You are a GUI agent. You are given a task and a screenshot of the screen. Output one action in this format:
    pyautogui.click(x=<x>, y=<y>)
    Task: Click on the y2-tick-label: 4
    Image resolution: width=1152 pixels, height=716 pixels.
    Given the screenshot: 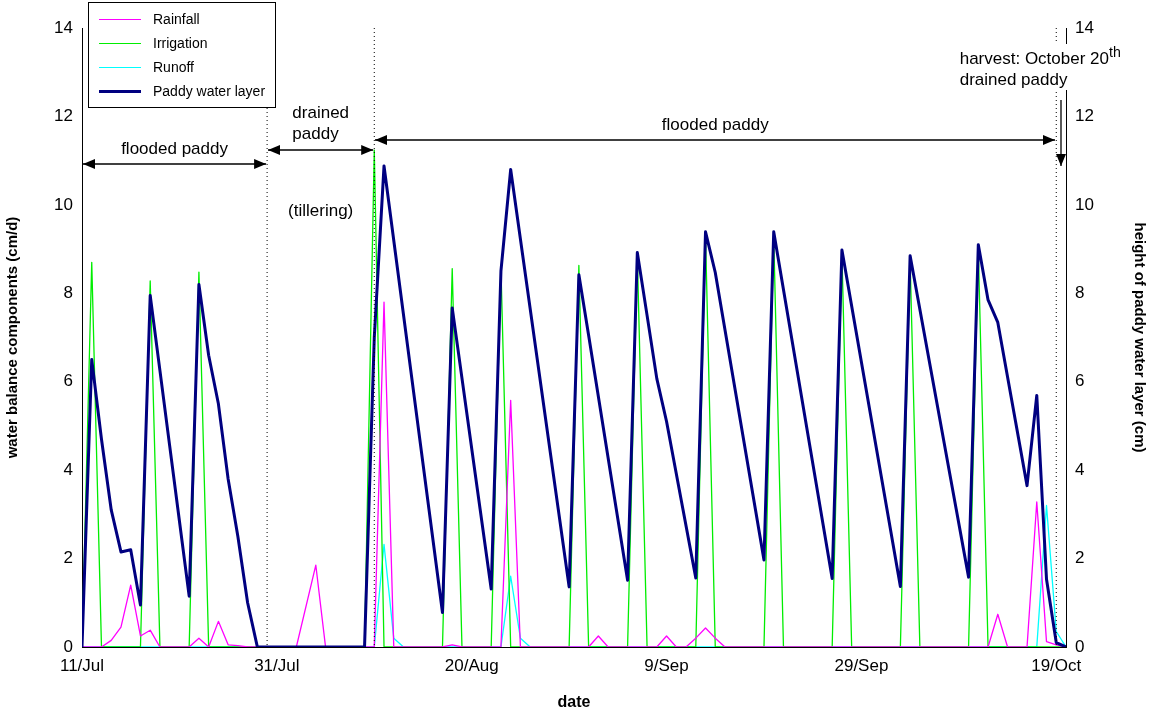 What is the action you would take?
    pyautogui.click(x=1080, y=469)
    